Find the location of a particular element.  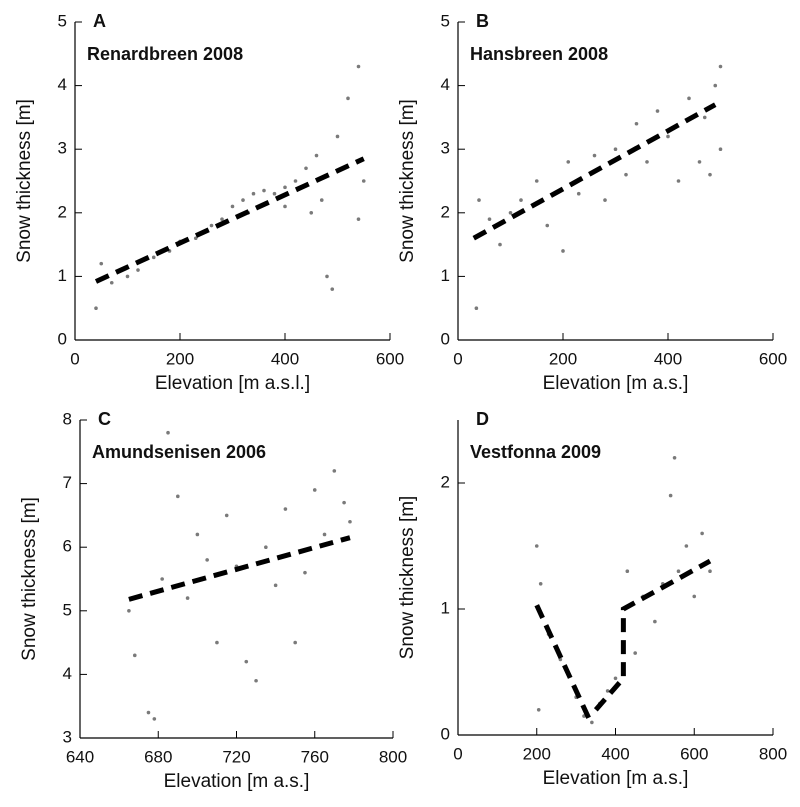

panel-title: Hansbreen 2008 is located at coordinates (539, 54).